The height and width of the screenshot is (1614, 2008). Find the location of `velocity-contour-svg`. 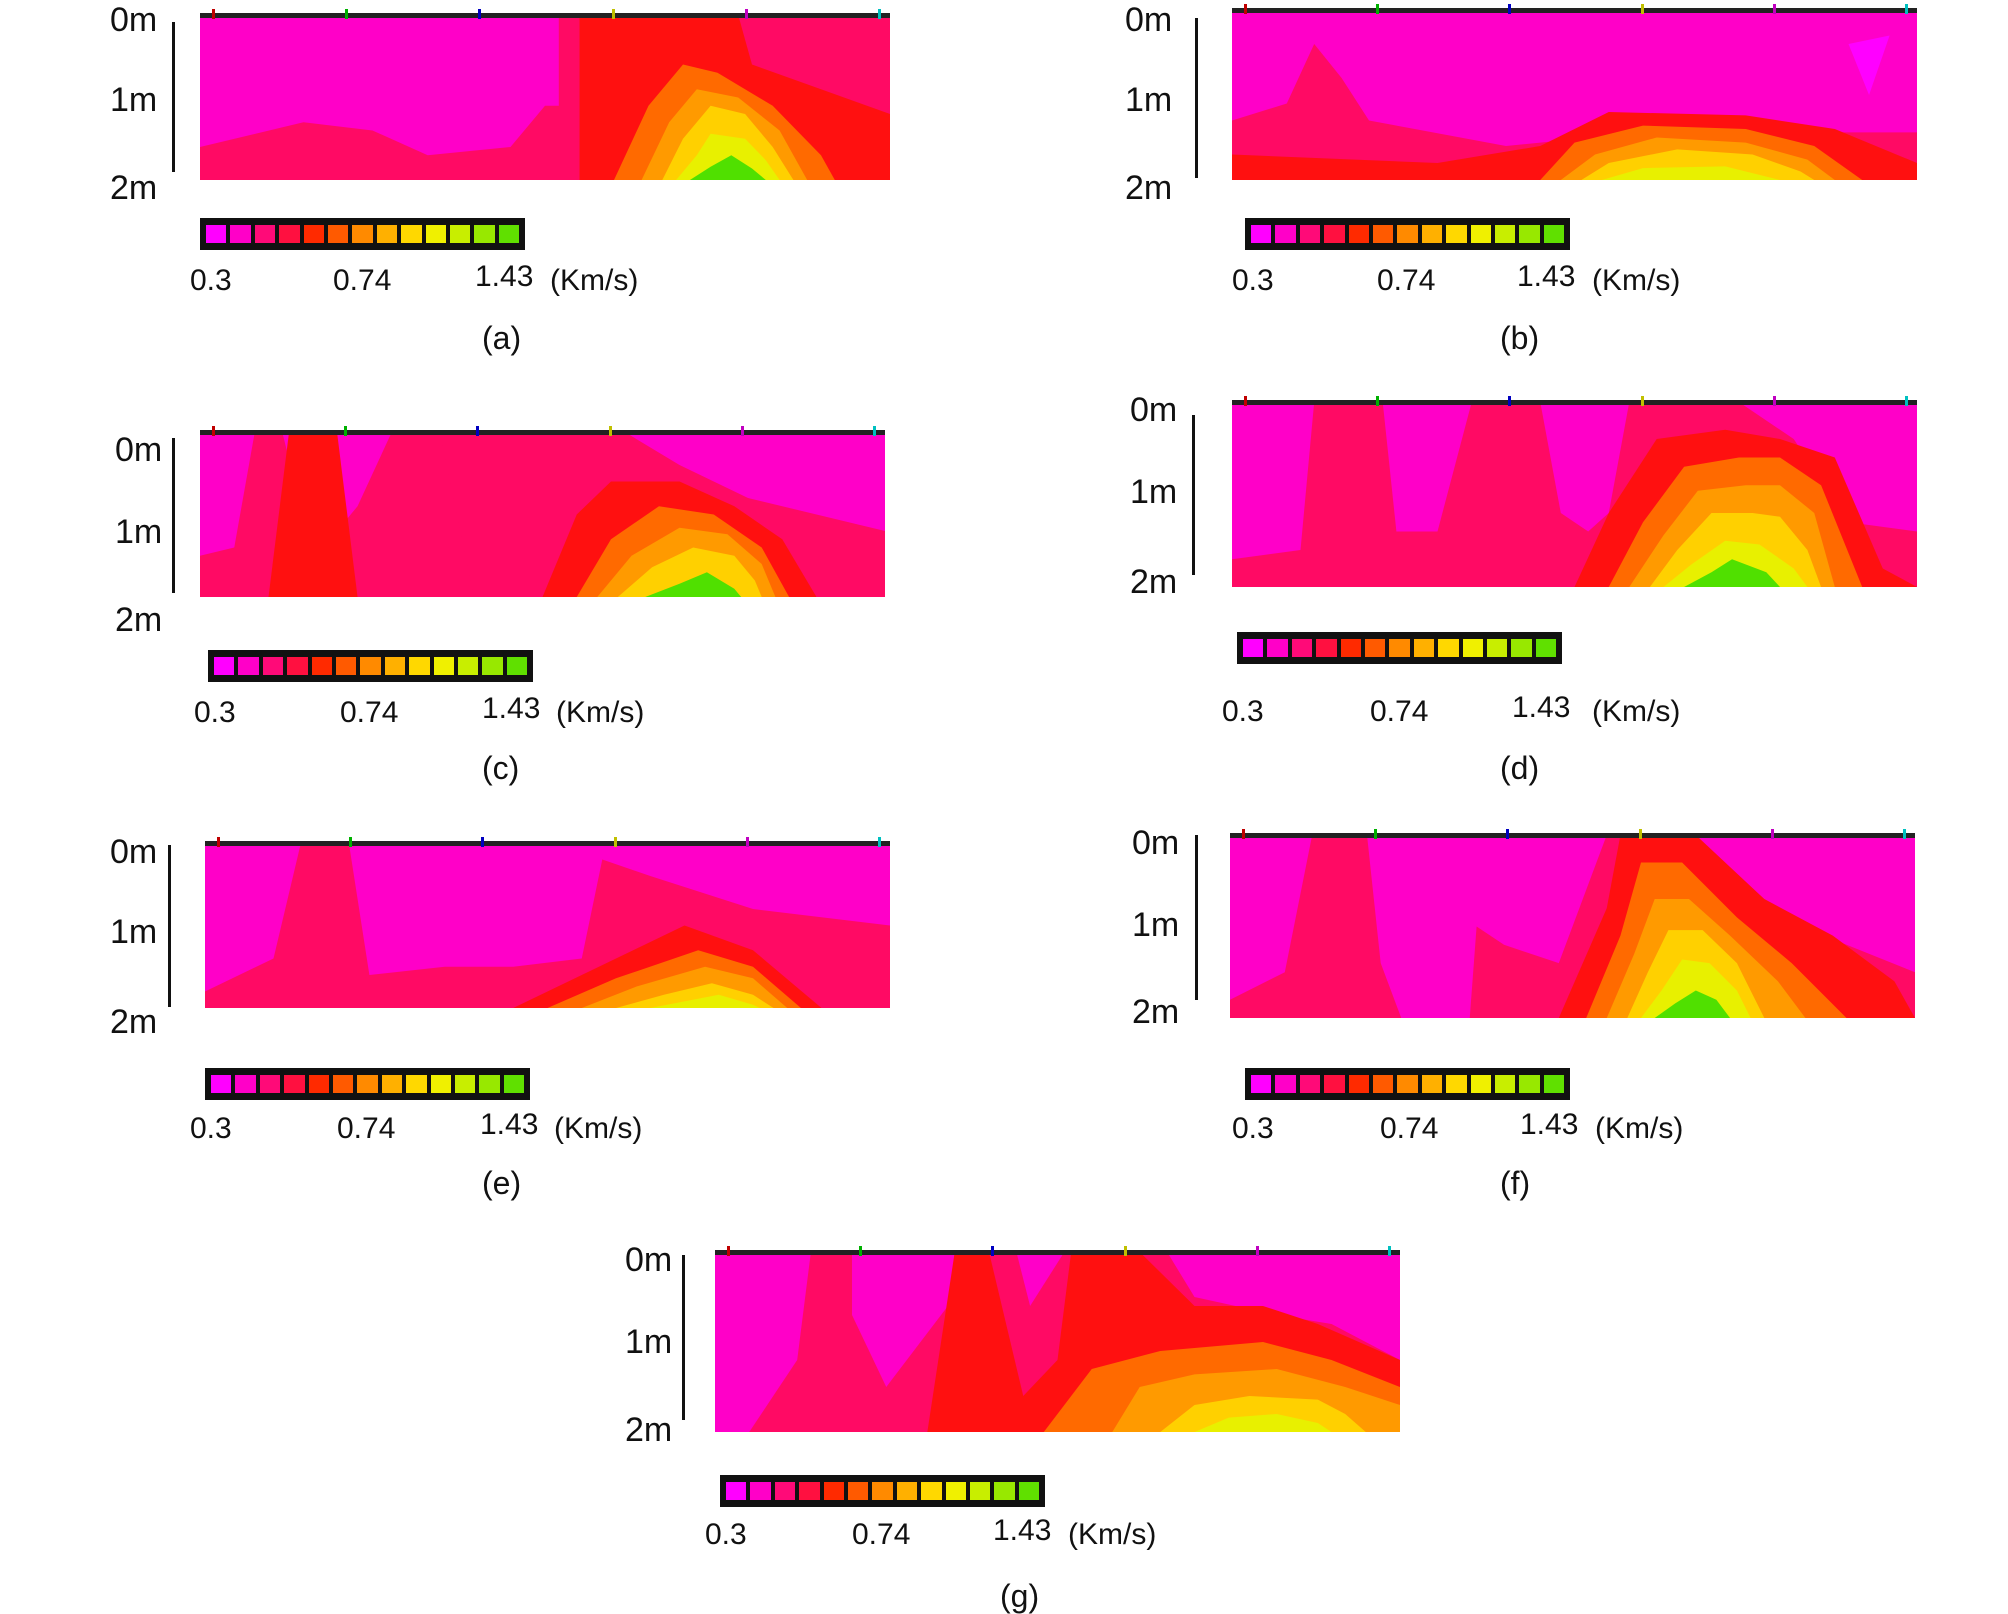

velocity-contour-svg is located at coordinates (545, 97).